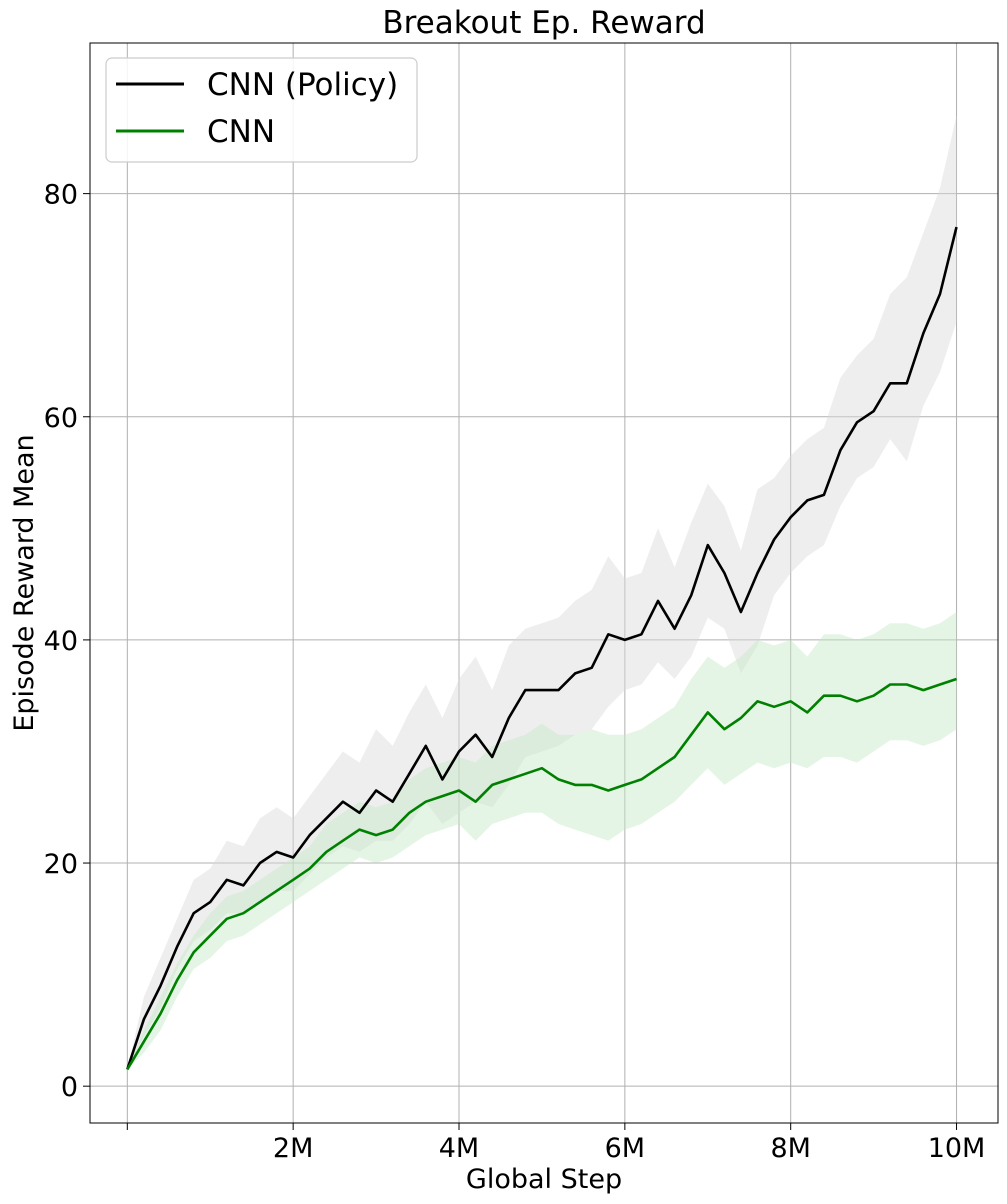 The height and width of the screenshot is (1204, 1007). Describe the element at coordinates (293, 1148) in the screenshot. I see `x-tick-label: 2M` at that location.